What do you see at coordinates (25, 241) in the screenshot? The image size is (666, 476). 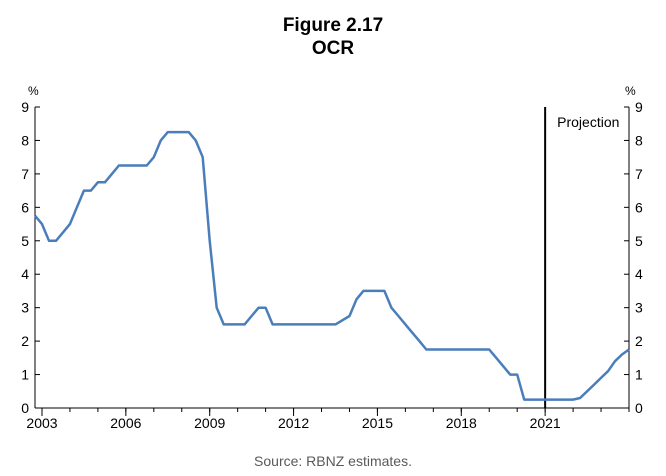 I see `y-tick-label-left: 5` at bounding box center [25, 241].